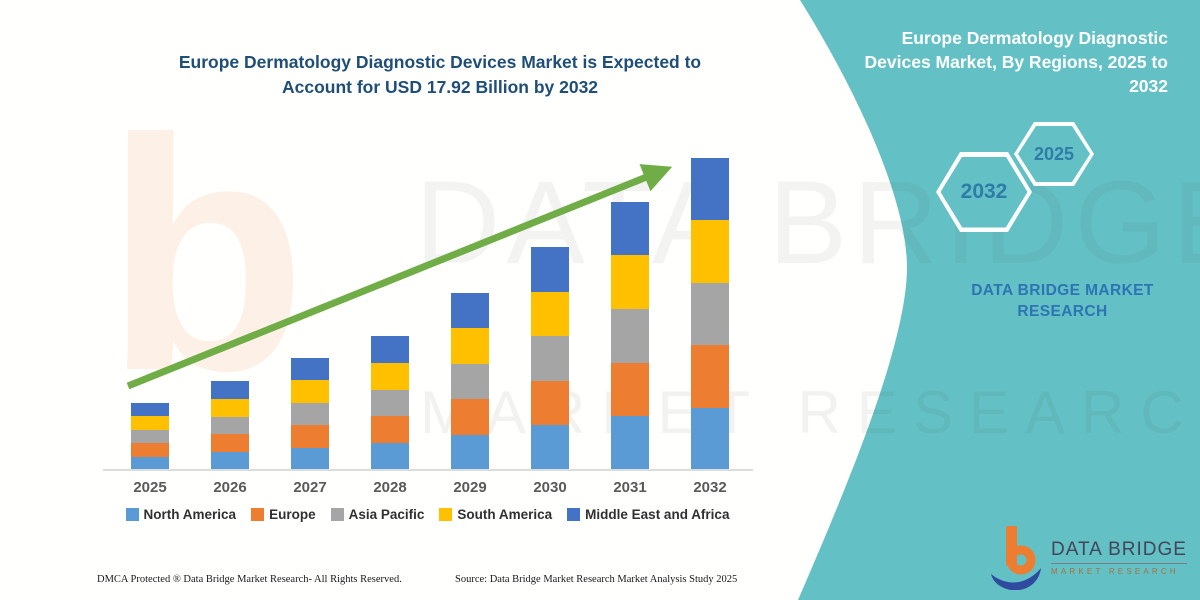 This screenshot has height=600, width=1200. Describe the element at coordinates (390, 376) in the screenshot. I see `bar-segment-2028-south-america` at that location.